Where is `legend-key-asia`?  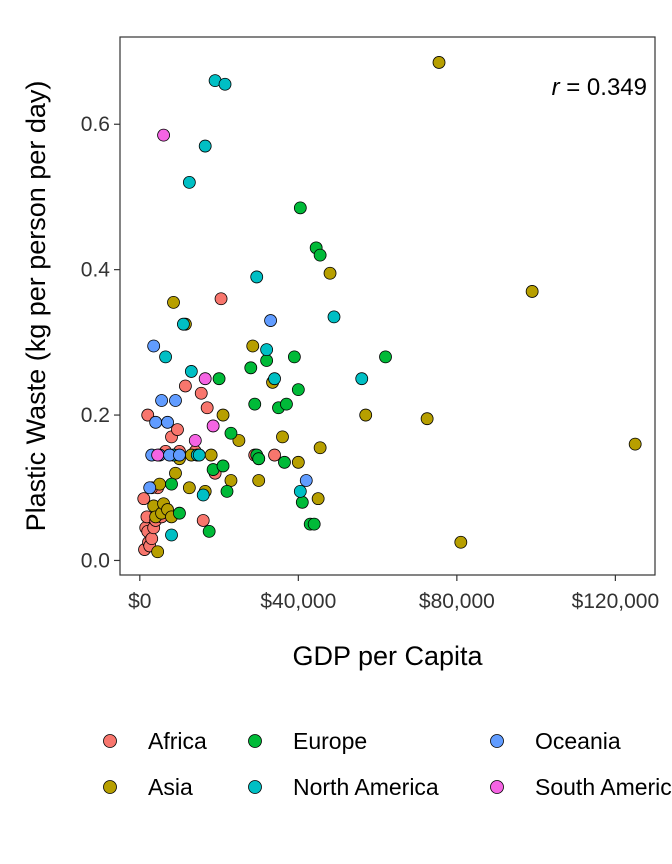
legend-key-asia is located at coordinates (110, 787).